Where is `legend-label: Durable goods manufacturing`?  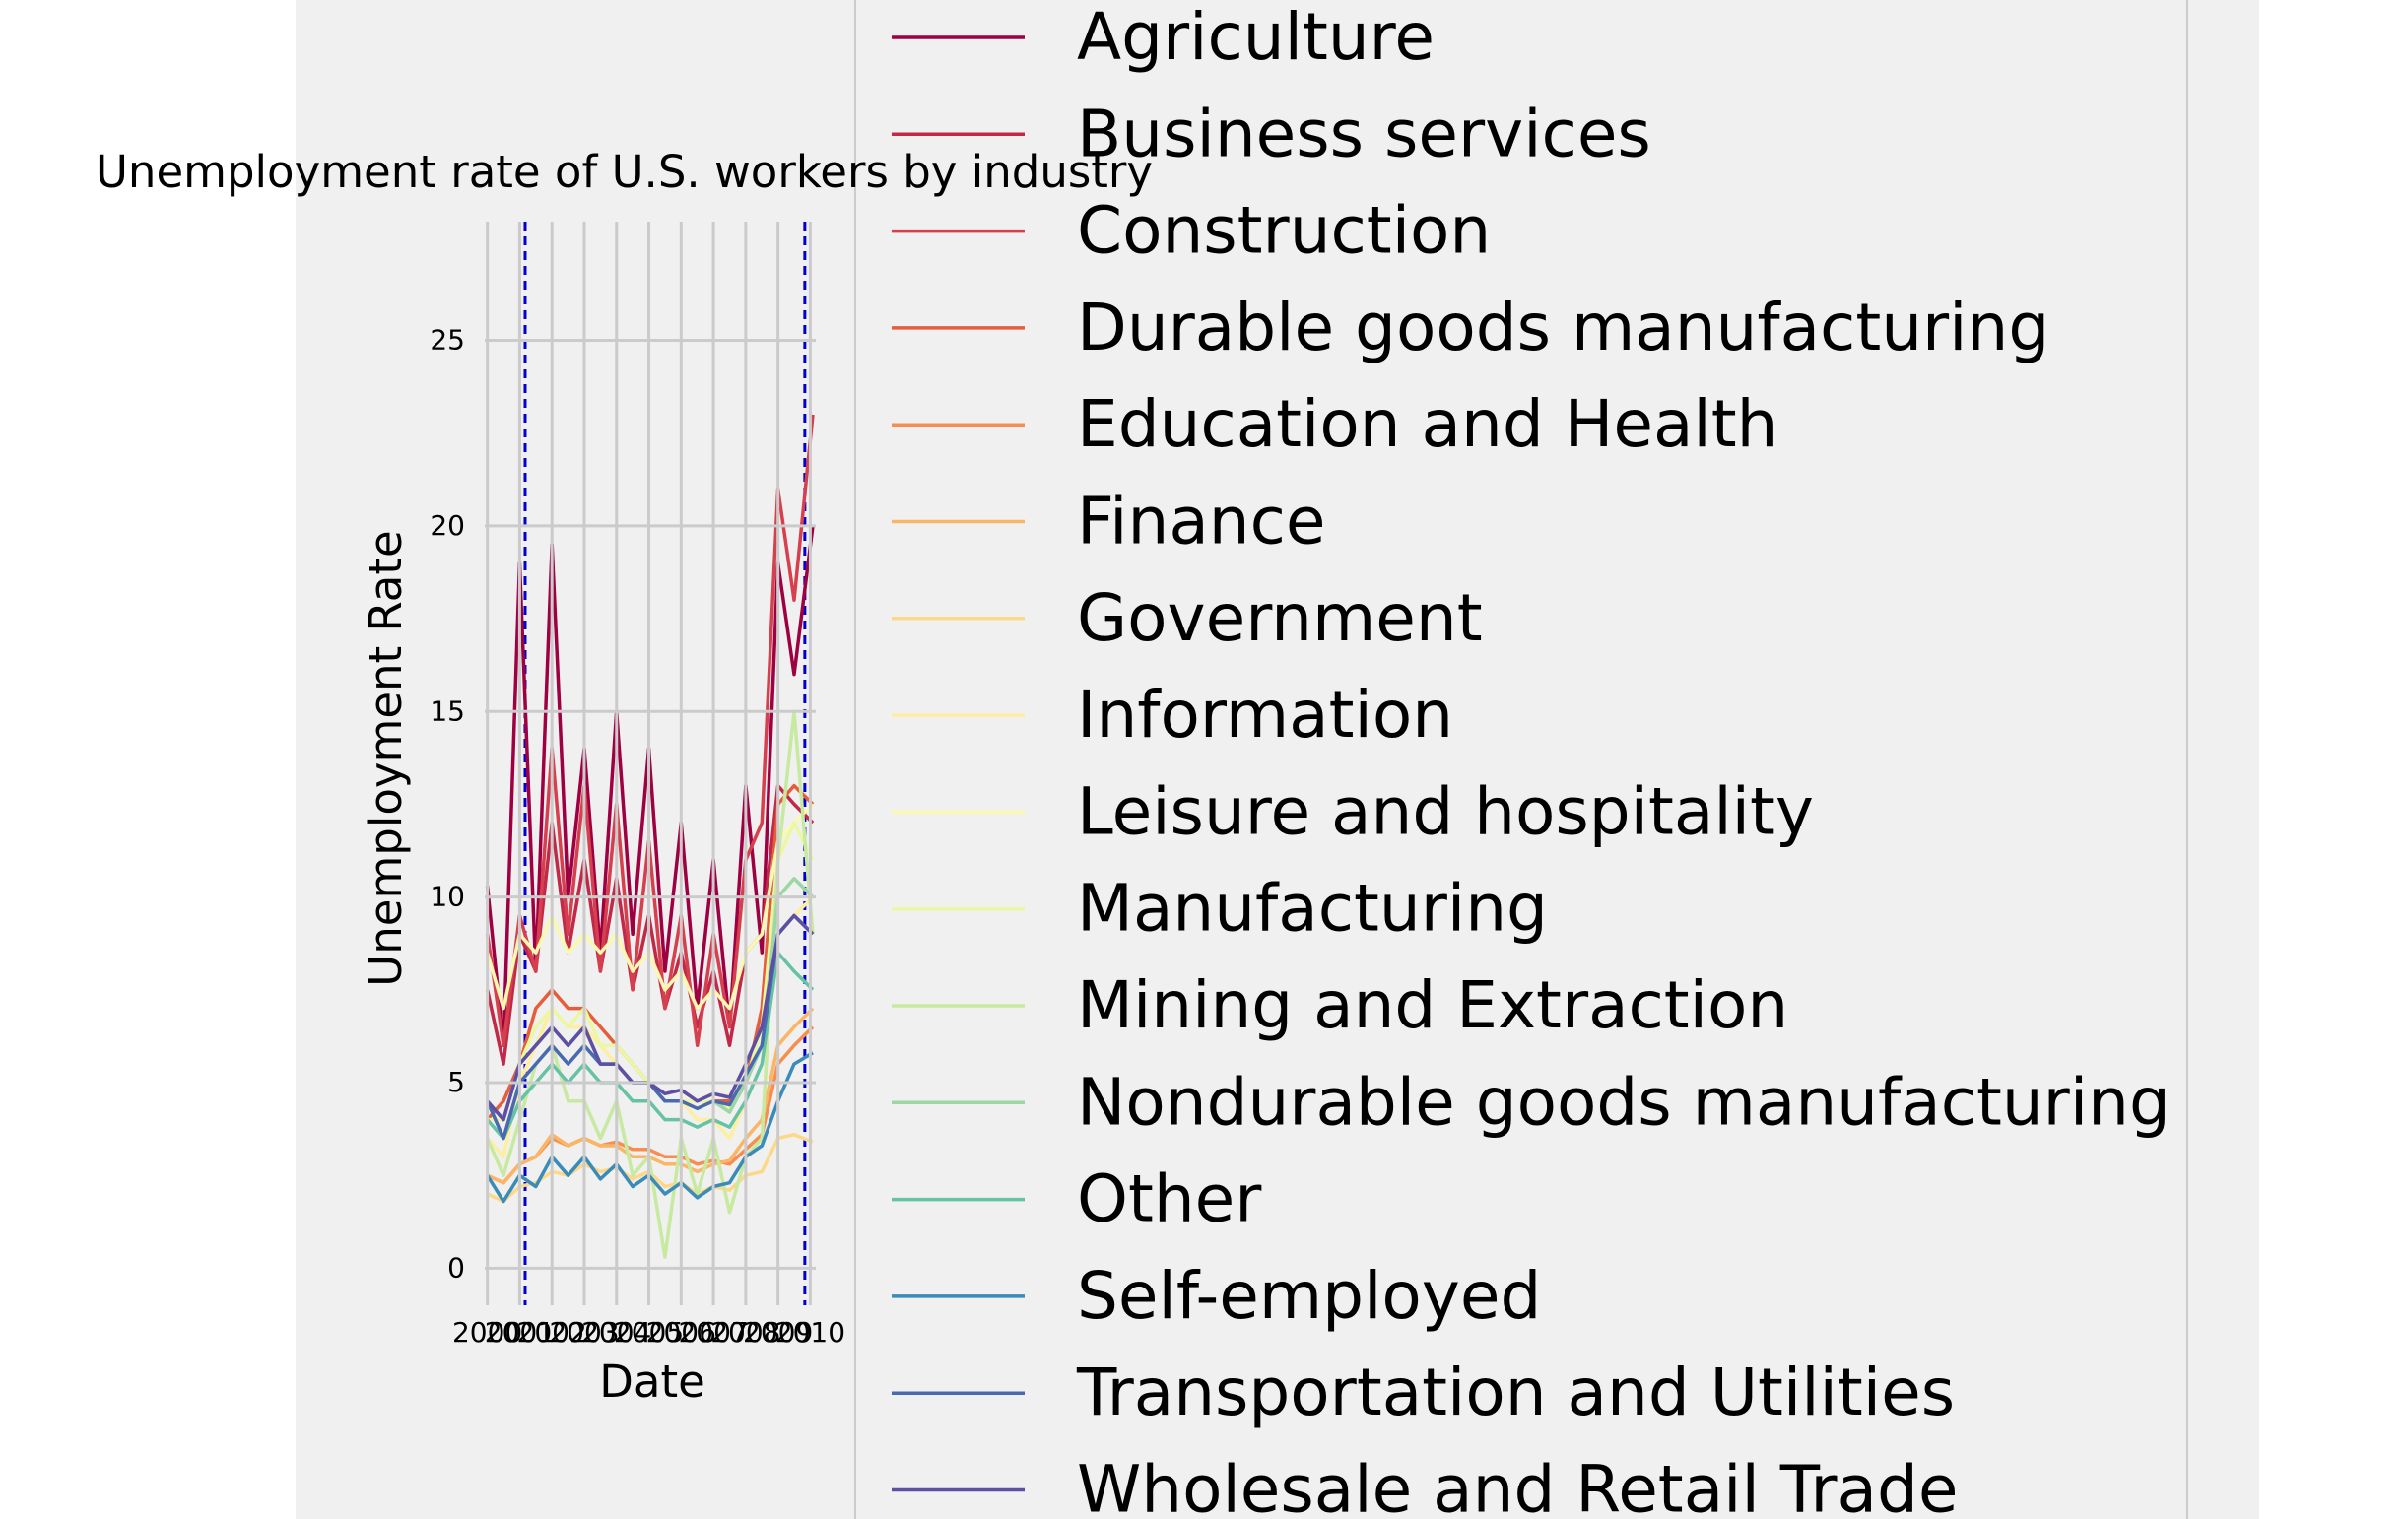
legend-label: Durable goods manufacturing is located at coordinates (1563, 327).